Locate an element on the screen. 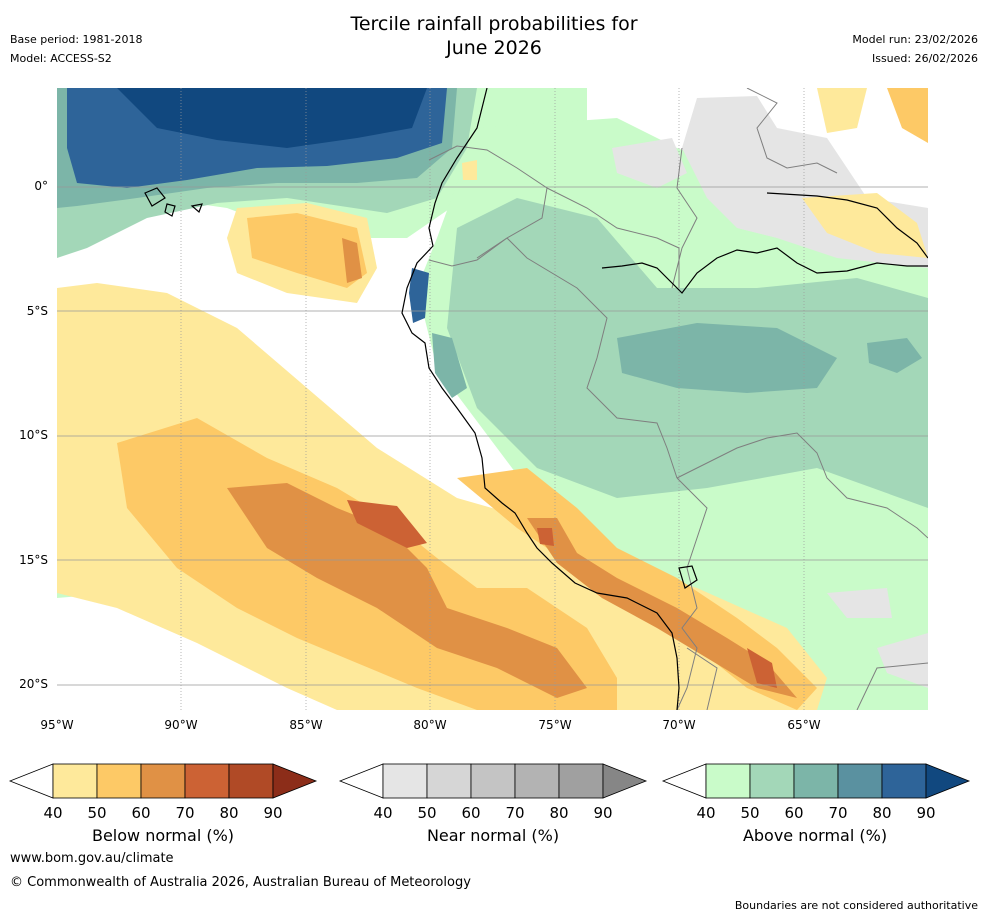  colorbar-below-tick-label: 80 is located at coordinates (228, 813).